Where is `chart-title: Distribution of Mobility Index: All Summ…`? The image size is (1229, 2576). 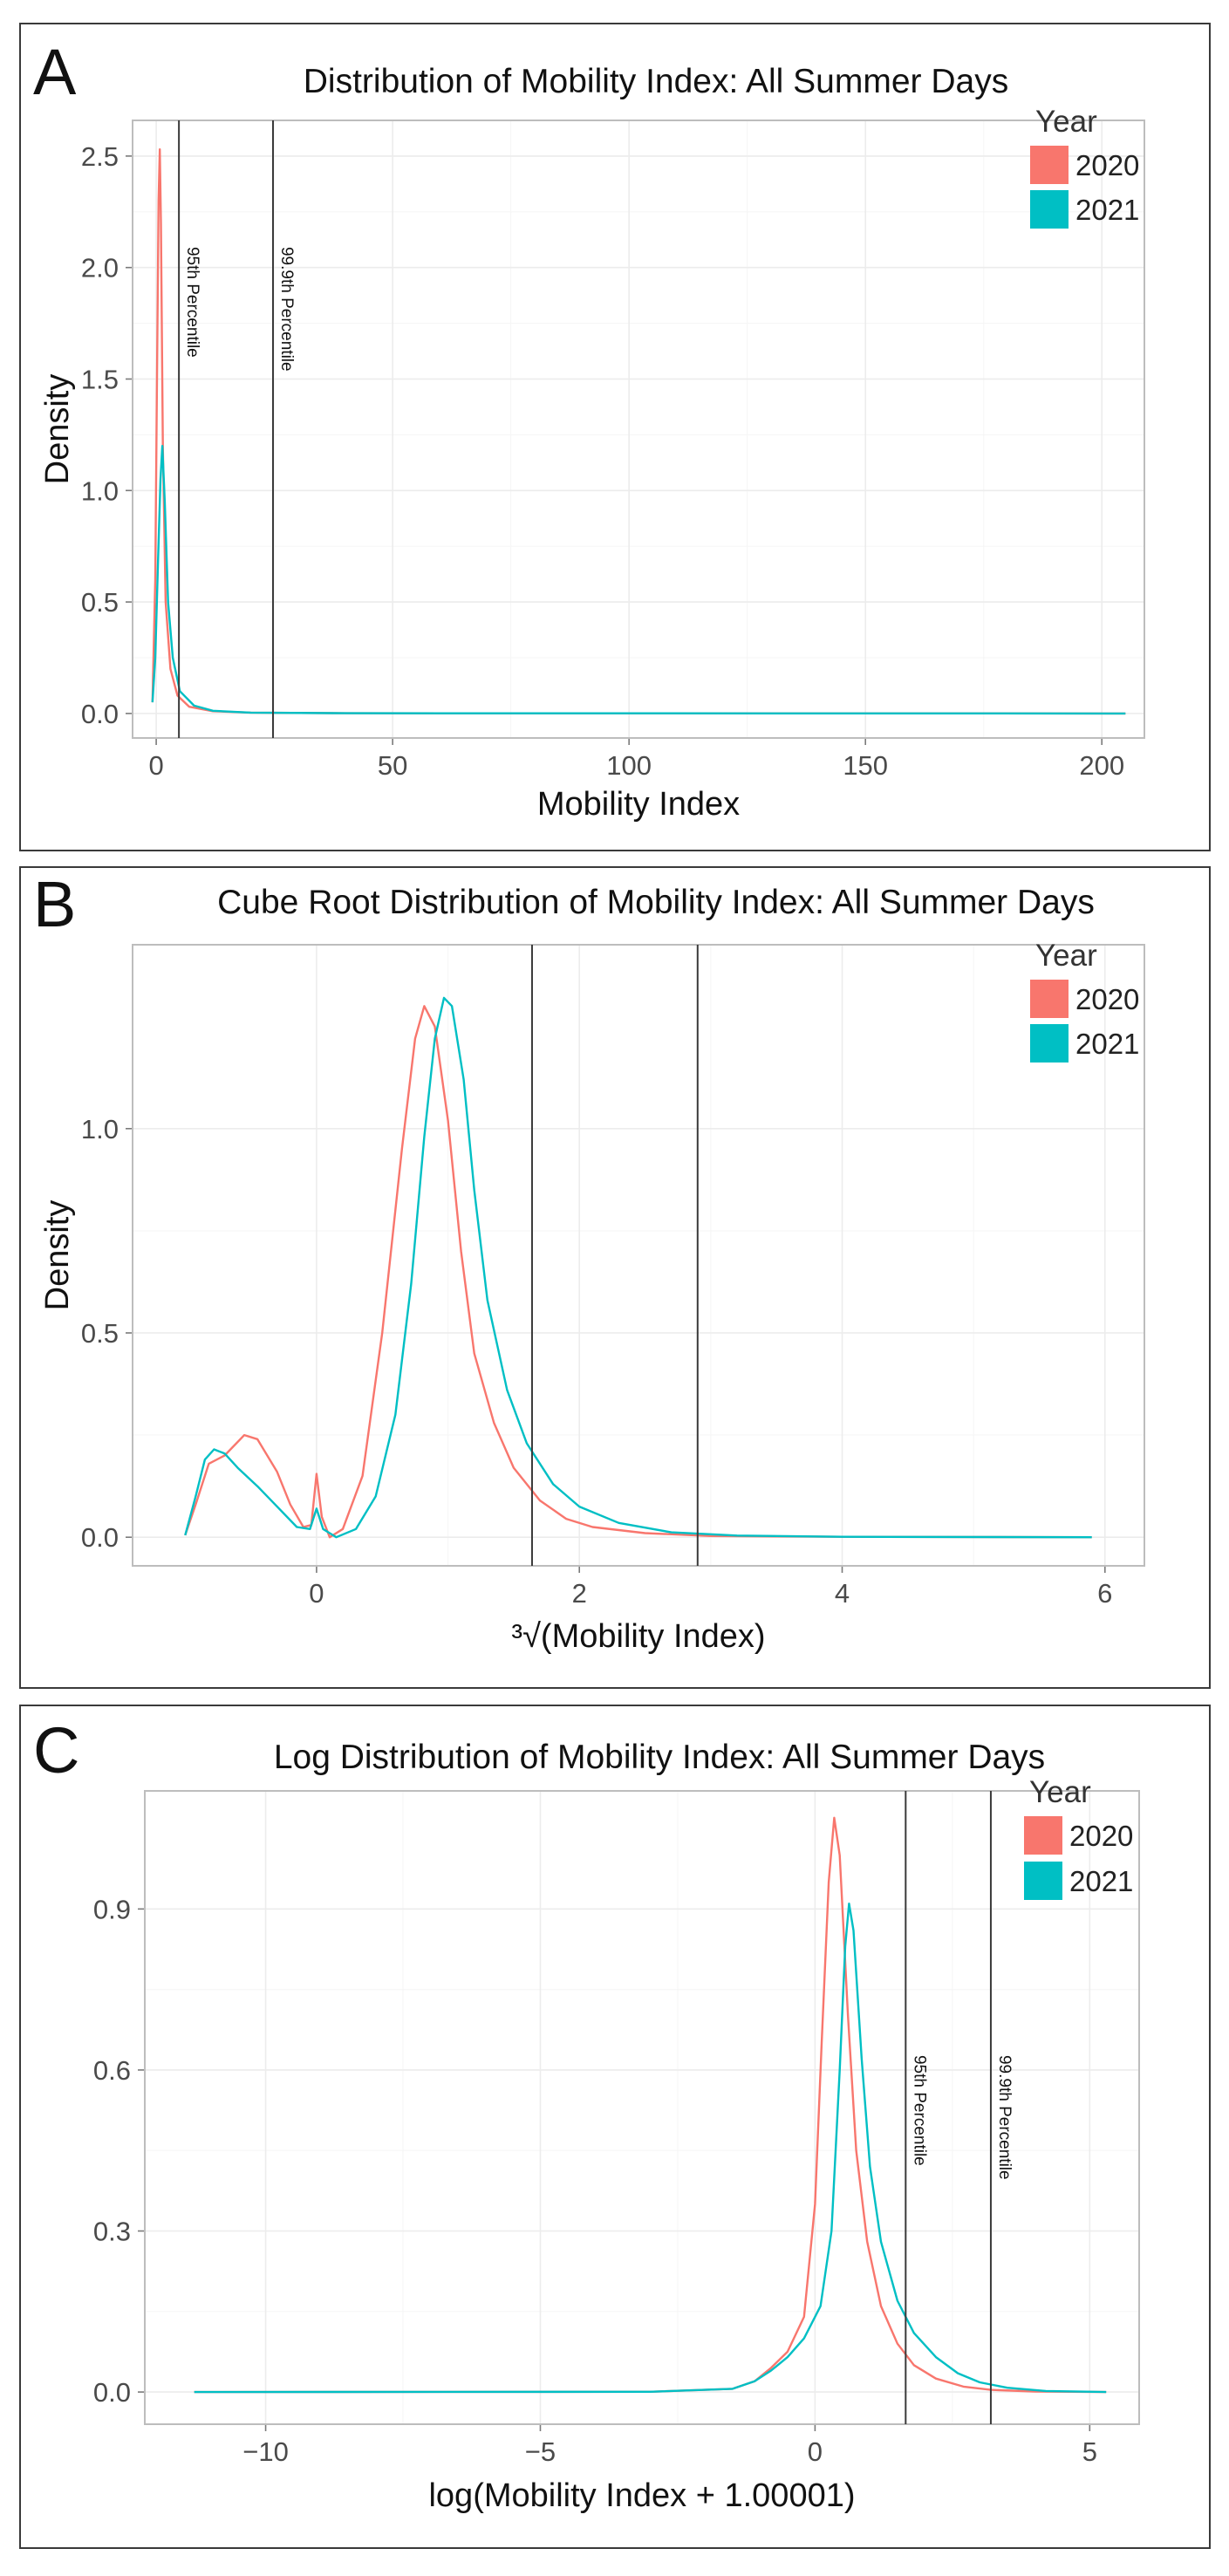 chart-title: Distribution of Mobility Index: All Summ… is located at coordinates (656, 81).